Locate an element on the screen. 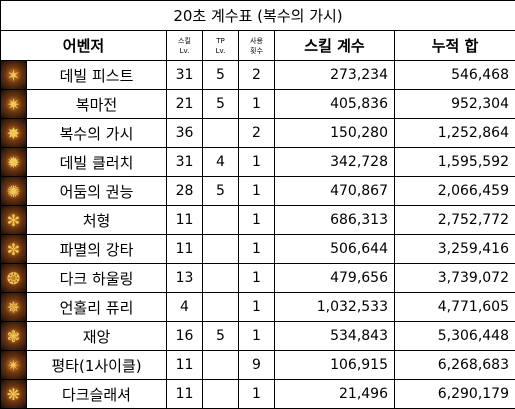 This screenshot has width=515, height=409. skill-icon-cell: ✷ is located at coordinates (14, 104).